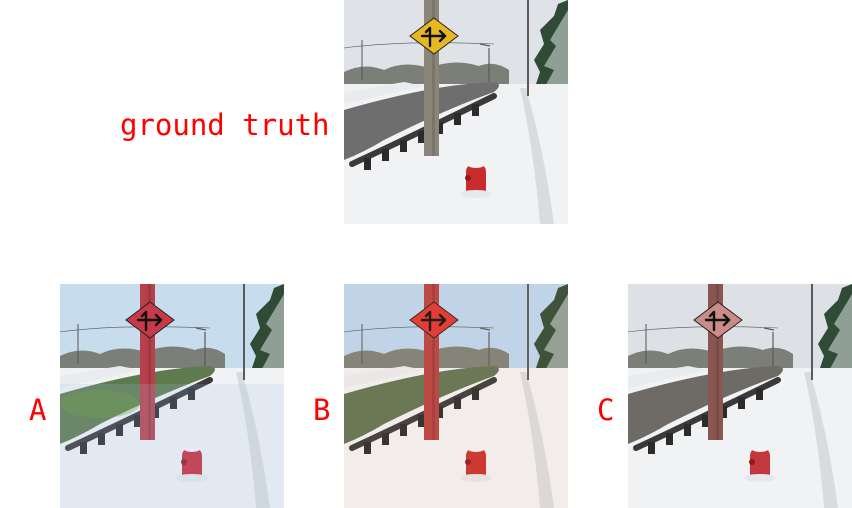 This screenshot has width=852, height=508. I want to click on option-b-image, so click(456, 396).